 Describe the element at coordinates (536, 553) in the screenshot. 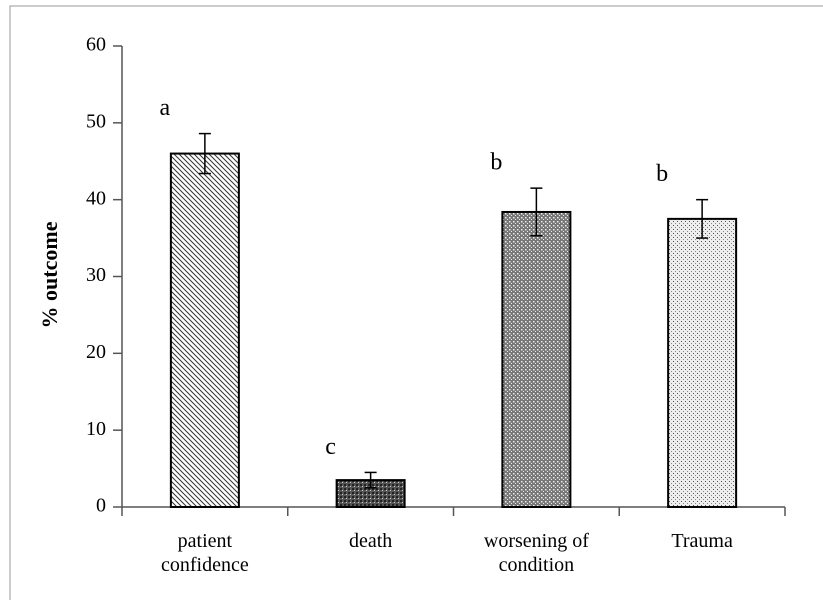

I see `x-tick-label: worsening of condition` at that location.